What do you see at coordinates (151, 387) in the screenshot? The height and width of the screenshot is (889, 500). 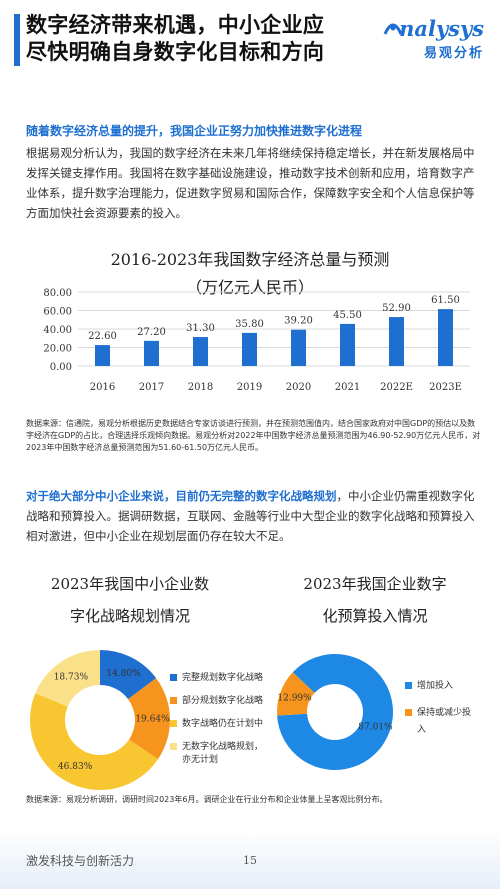 I see `x-tick-label: 2017` at bounding box center [151, 387].